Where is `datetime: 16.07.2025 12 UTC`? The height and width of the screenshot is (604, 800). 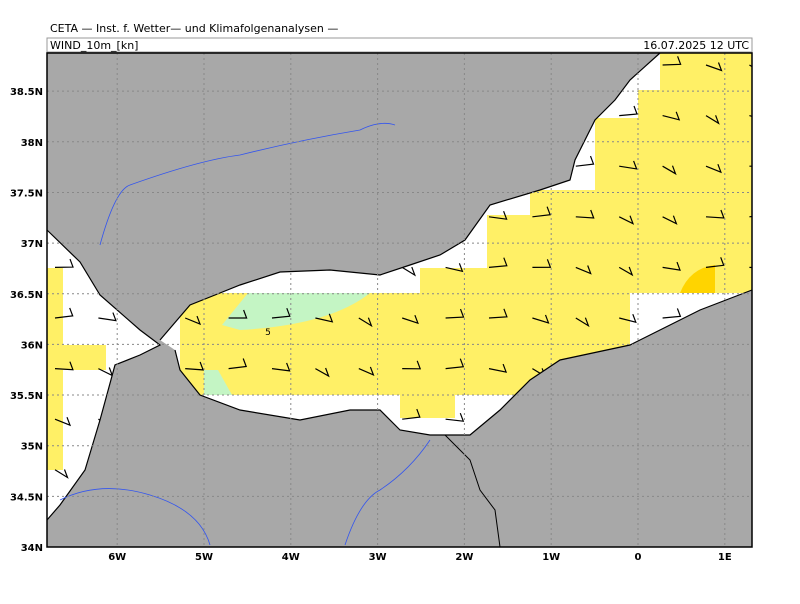 datetime: 16.07.2025 12 UTC is located at coordinates (696, 45).